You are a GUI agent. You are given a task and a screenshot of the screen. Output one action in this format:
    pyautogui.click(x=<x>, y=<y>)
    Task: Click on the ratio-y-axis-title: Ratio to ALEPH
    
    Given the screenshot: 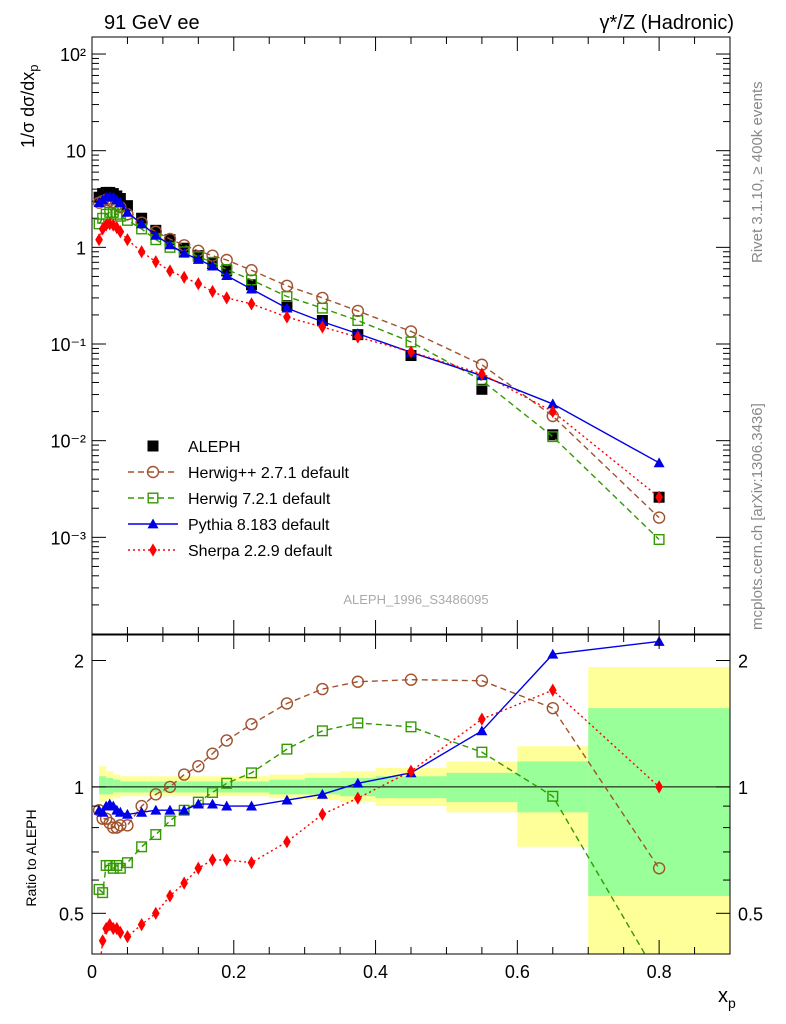 What is the action you would take?
    pyautogui.click(x=31, y=857)
    